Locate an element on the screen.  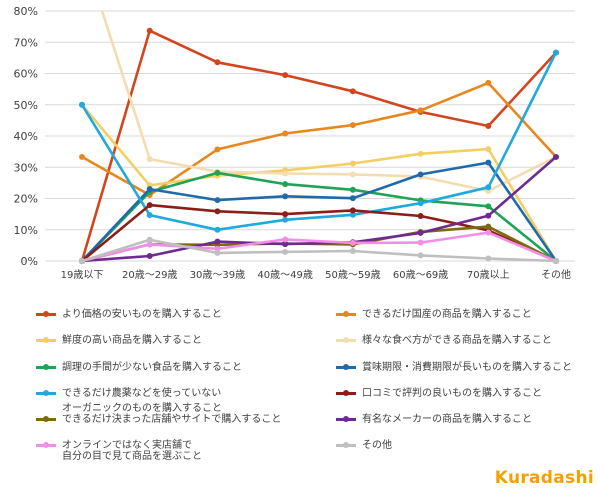
legend-label: より価格の安いものを購入すること is located at coordinates (142, 314).